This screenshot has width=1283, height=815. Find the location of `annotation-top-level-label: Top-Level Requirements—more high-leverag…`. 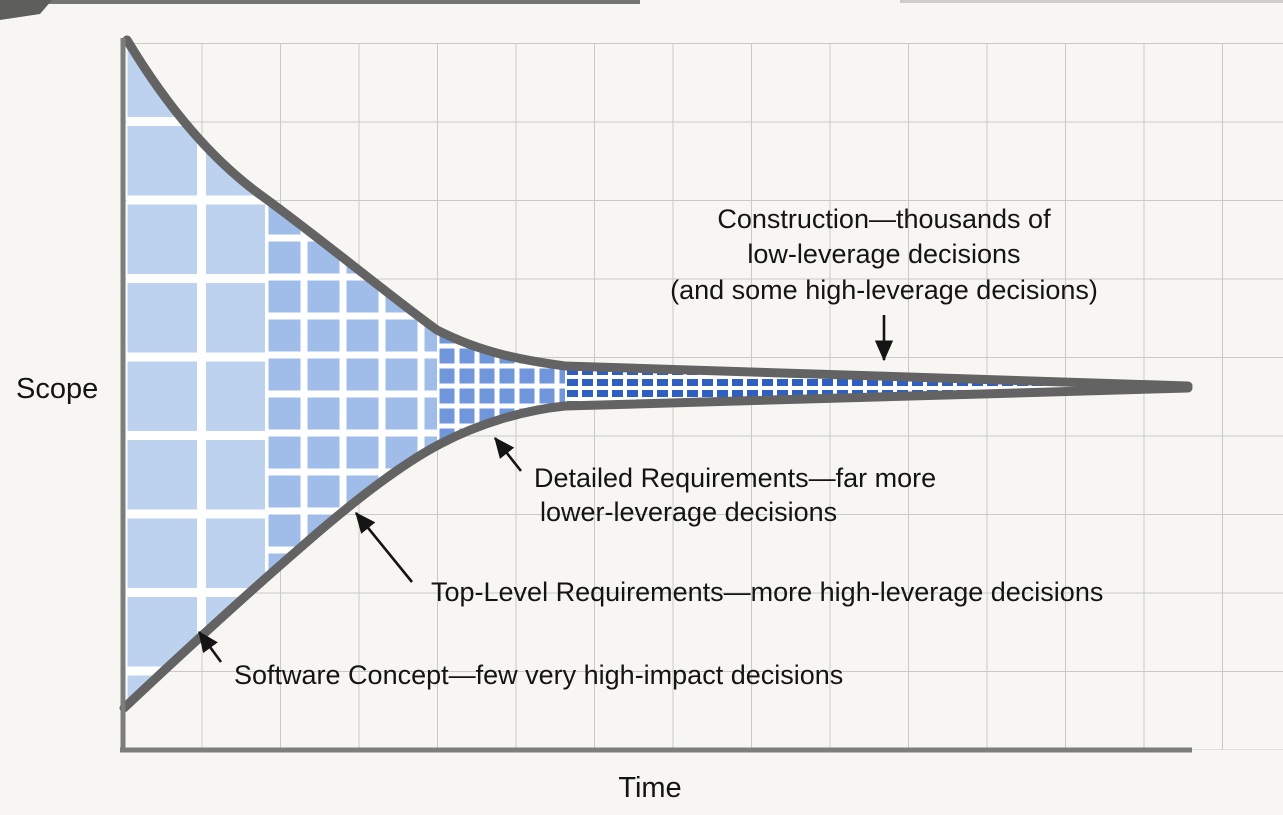

annotation-top-level-label: Top-Level Requirements—more high-leverag… is located at coordinates (767, 592).